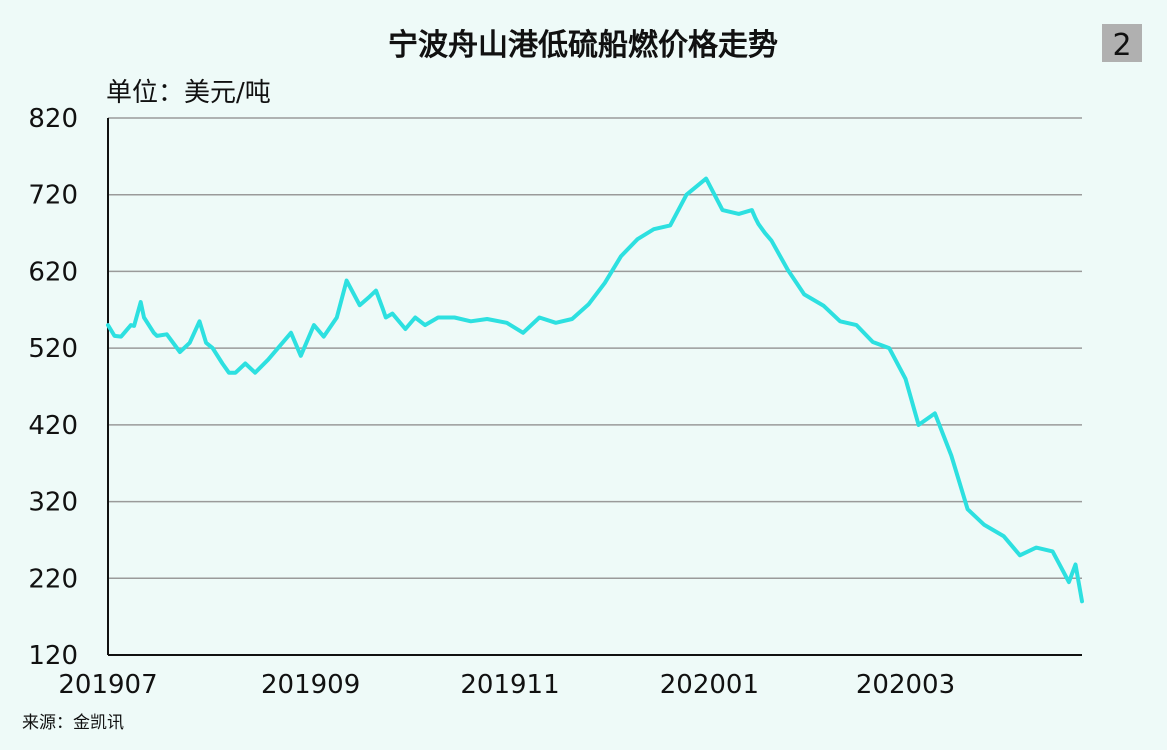 The width and height of the screenshot is (1167, 750). Describe the element at coordinates (53, 387) in the screenshot. I see `y-tick-labels: 820 720 620 520 420 320 220 120` at that location.